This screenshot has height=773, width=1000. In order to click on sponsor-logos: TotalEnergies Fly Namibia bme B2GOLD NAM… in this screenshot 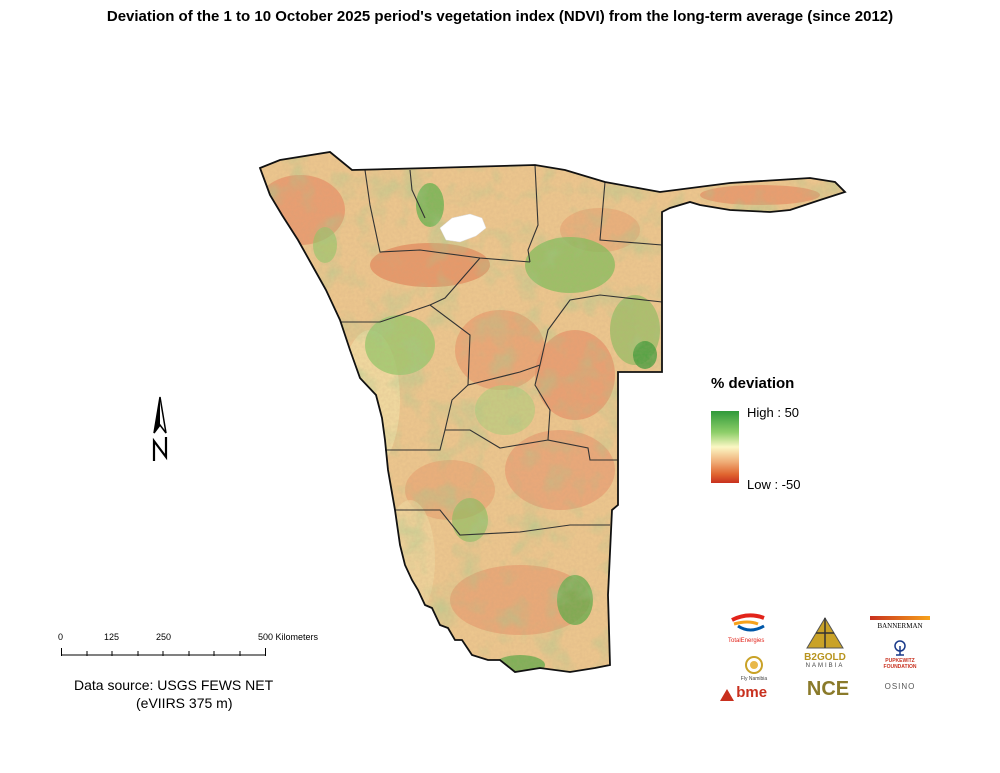, I will do `click(830, 662)`.